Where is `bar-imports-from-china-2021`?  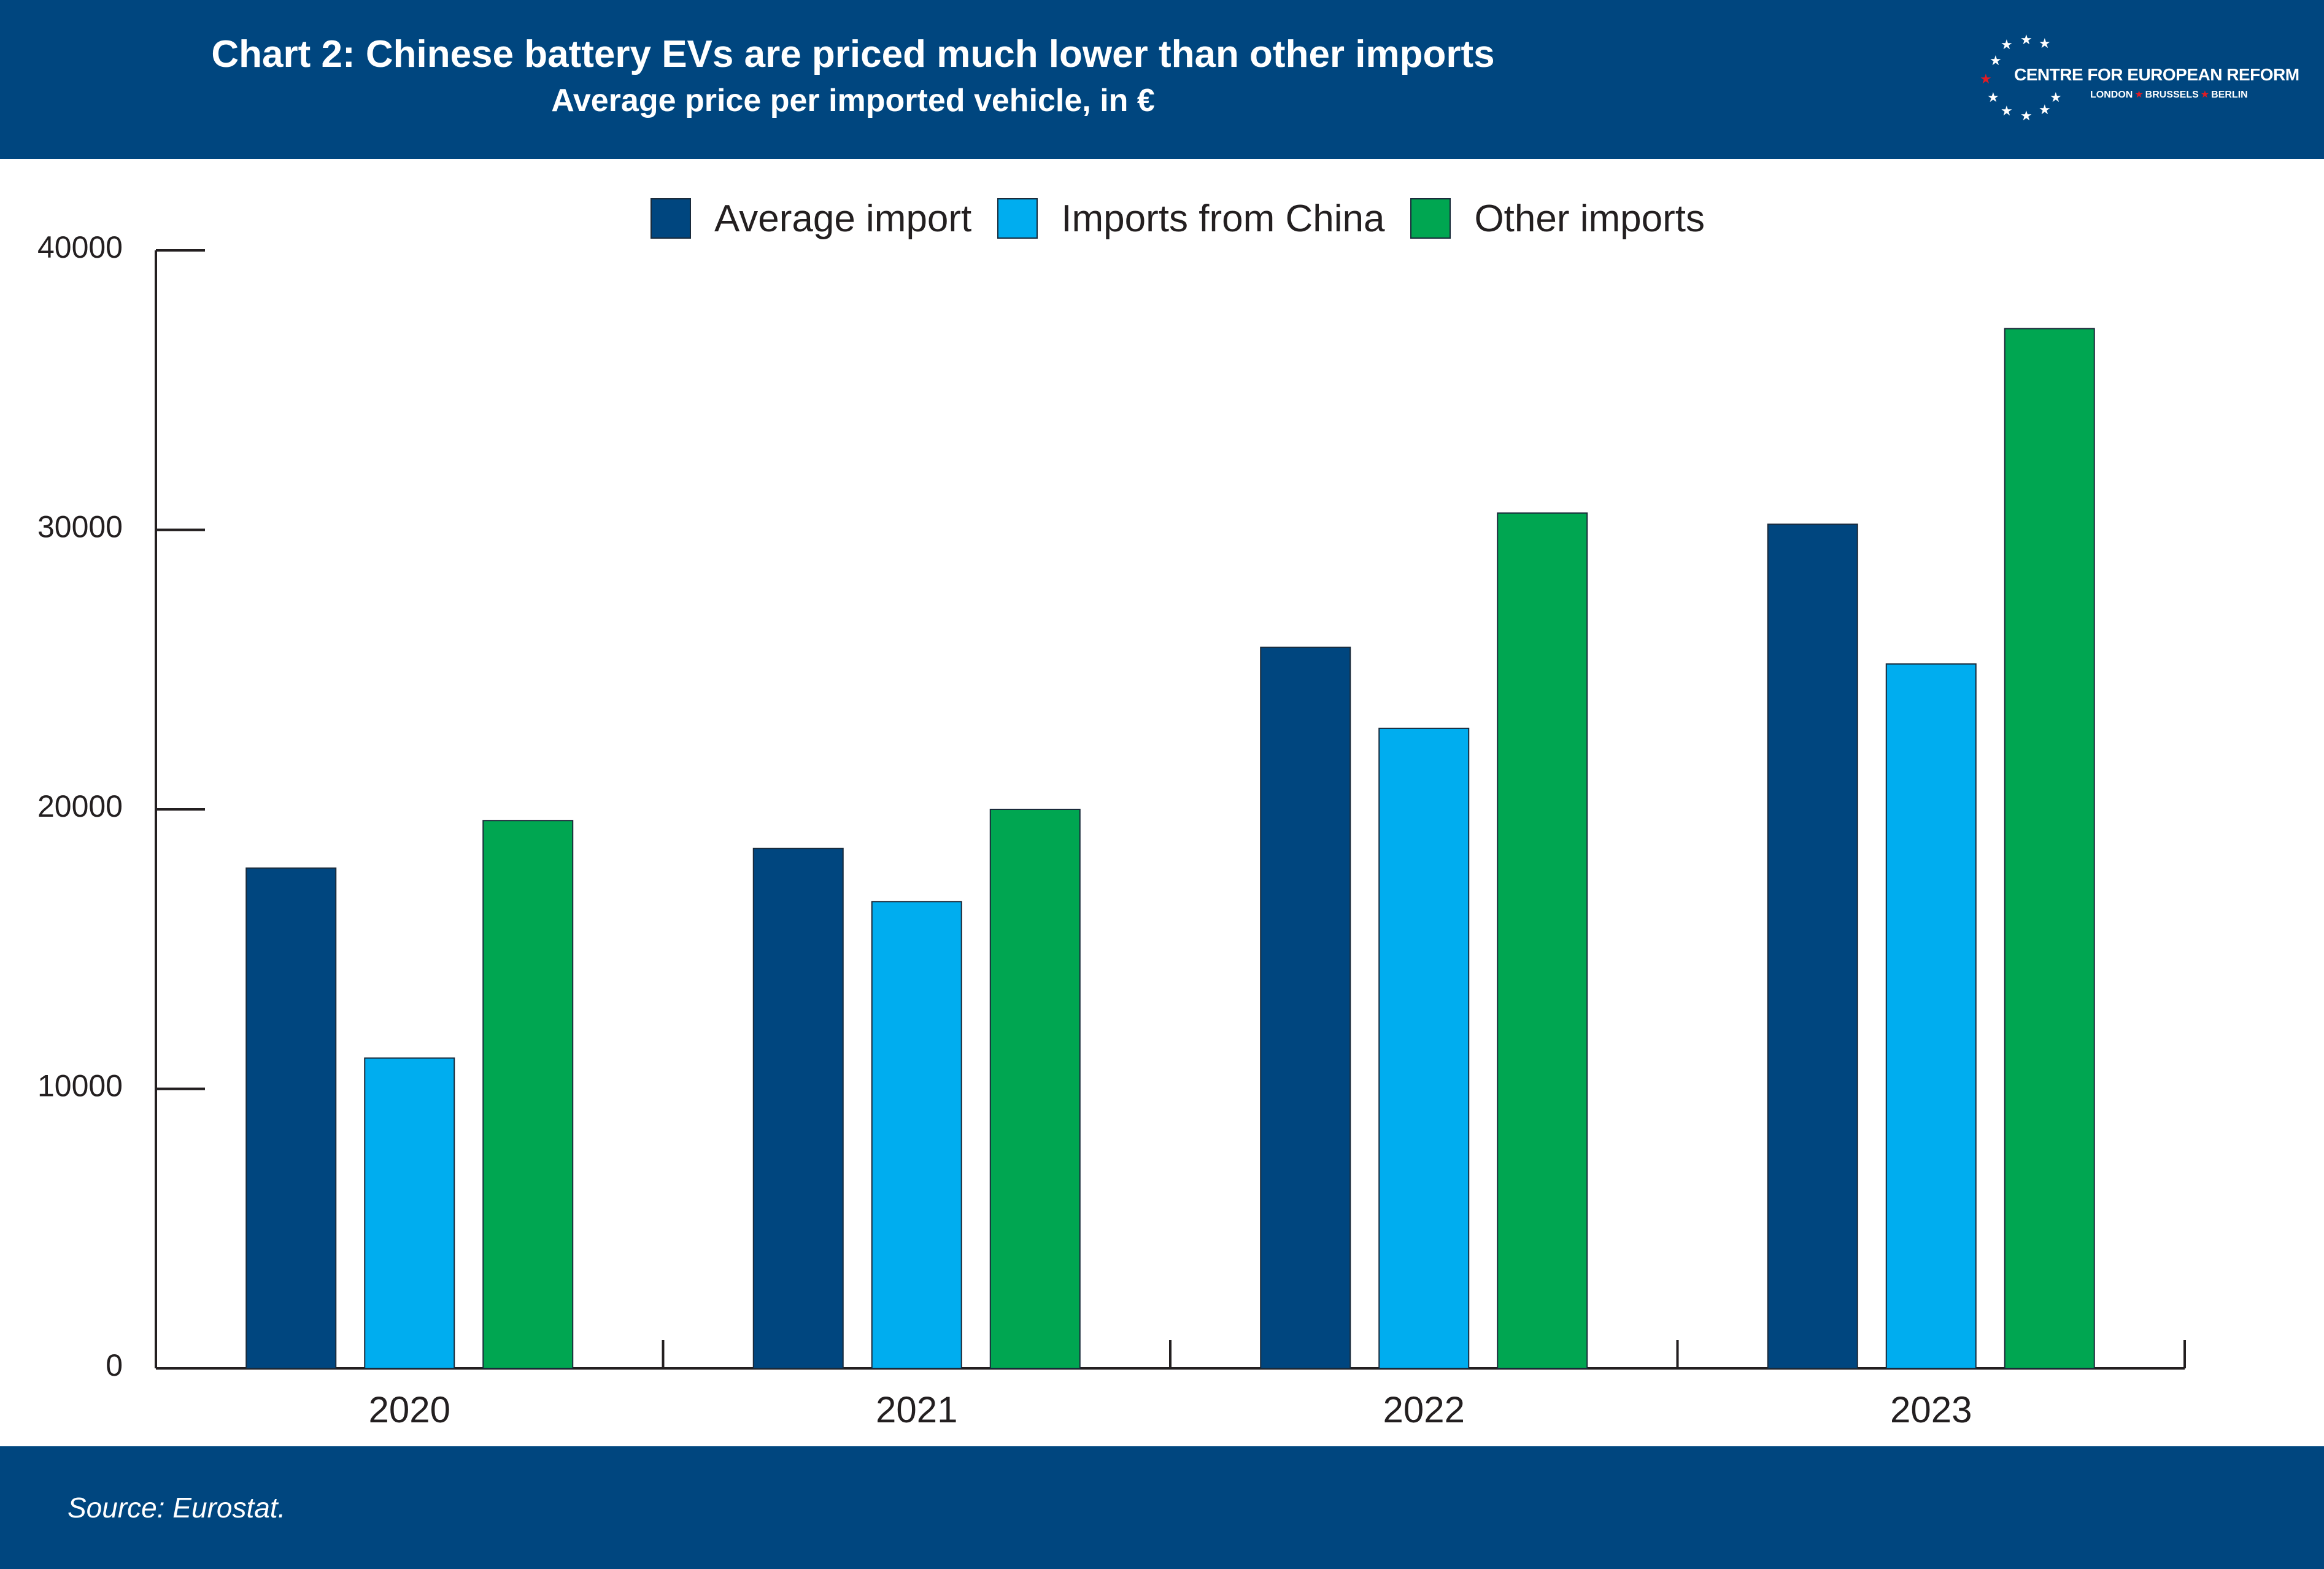
bar-imports-from-china-2021 is located at coordinates (916, 1135).